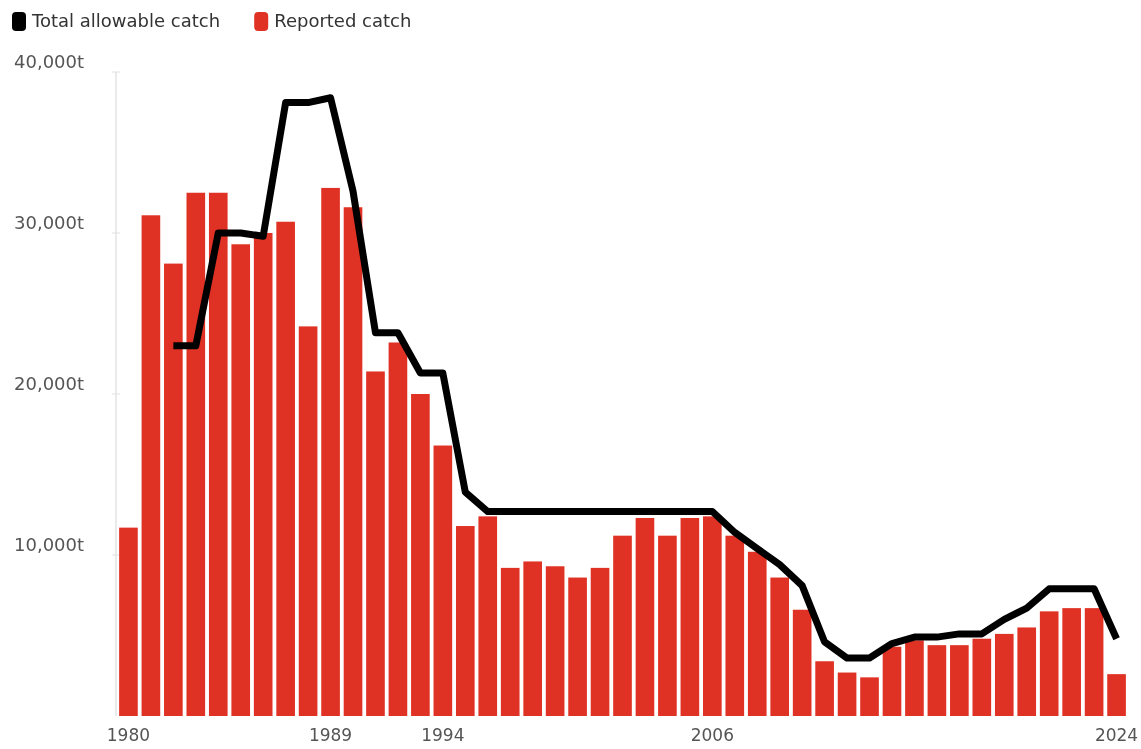 Image resolution: width=1141 pixels, height=749 pixels. What do you see at coordinates (49, 383) in the screenshot?
I see `y-tick-label: 20,000t` at bounding box center [49, 383].